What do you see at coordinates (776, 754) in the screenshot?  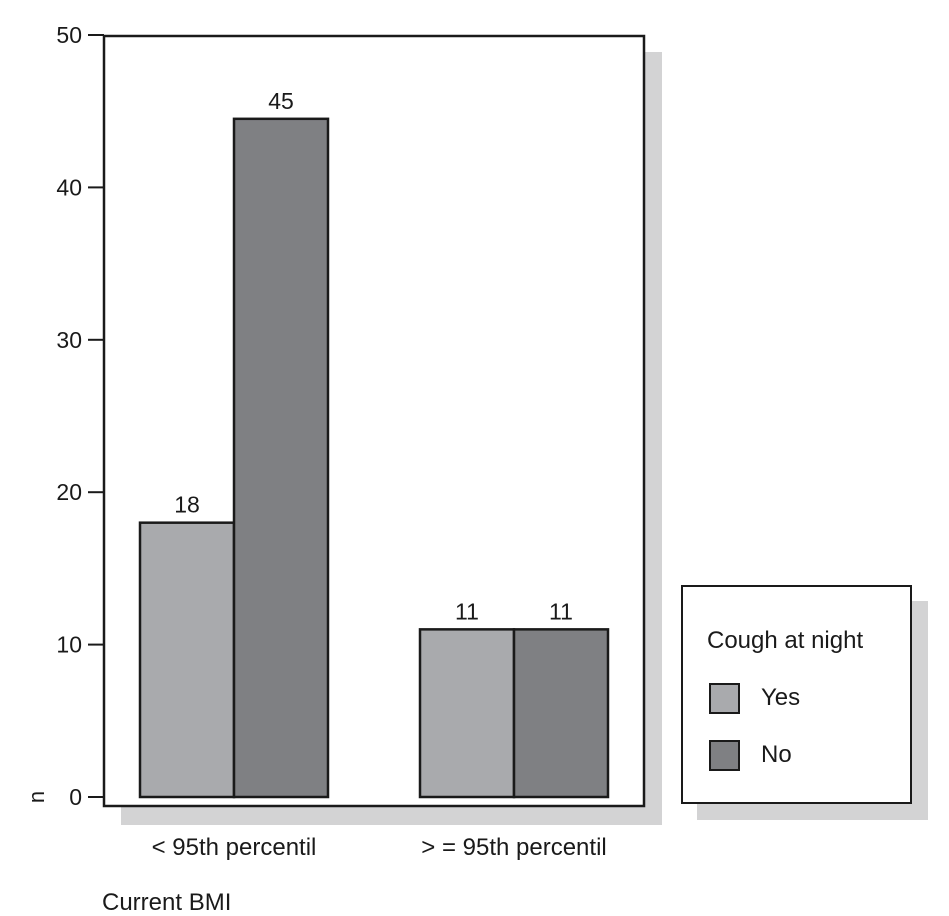 I see `legend-label-no: No` at bounding box center [776, 754].